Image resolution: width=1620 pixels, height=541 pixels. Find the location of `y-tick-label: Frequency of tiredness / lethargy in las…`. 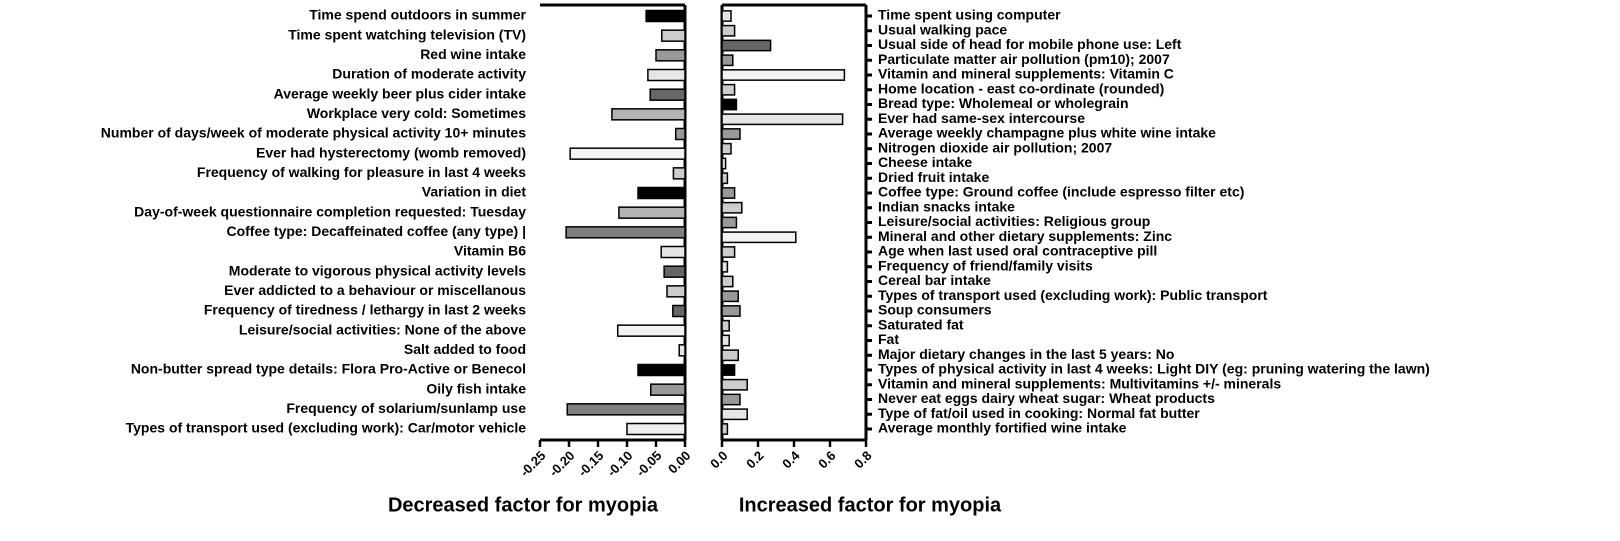

y-tick-label: Frequency of tiredness / lethargy in las… is located at coordinates (365, 310).